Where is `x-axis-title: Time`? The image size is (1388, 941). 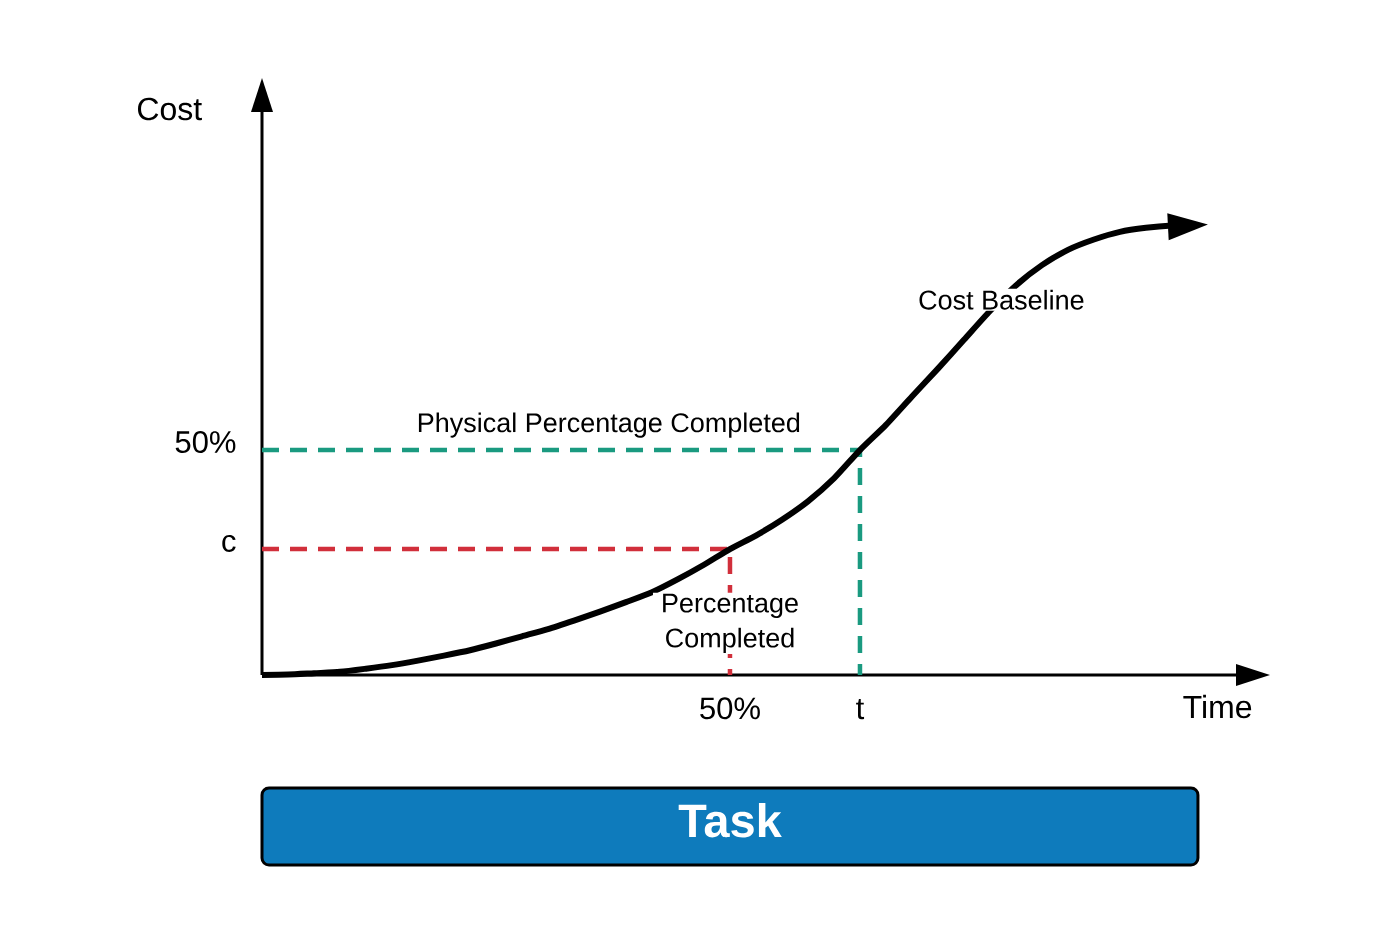
x-axis-title: Time is located at coordinates (1217, 706).